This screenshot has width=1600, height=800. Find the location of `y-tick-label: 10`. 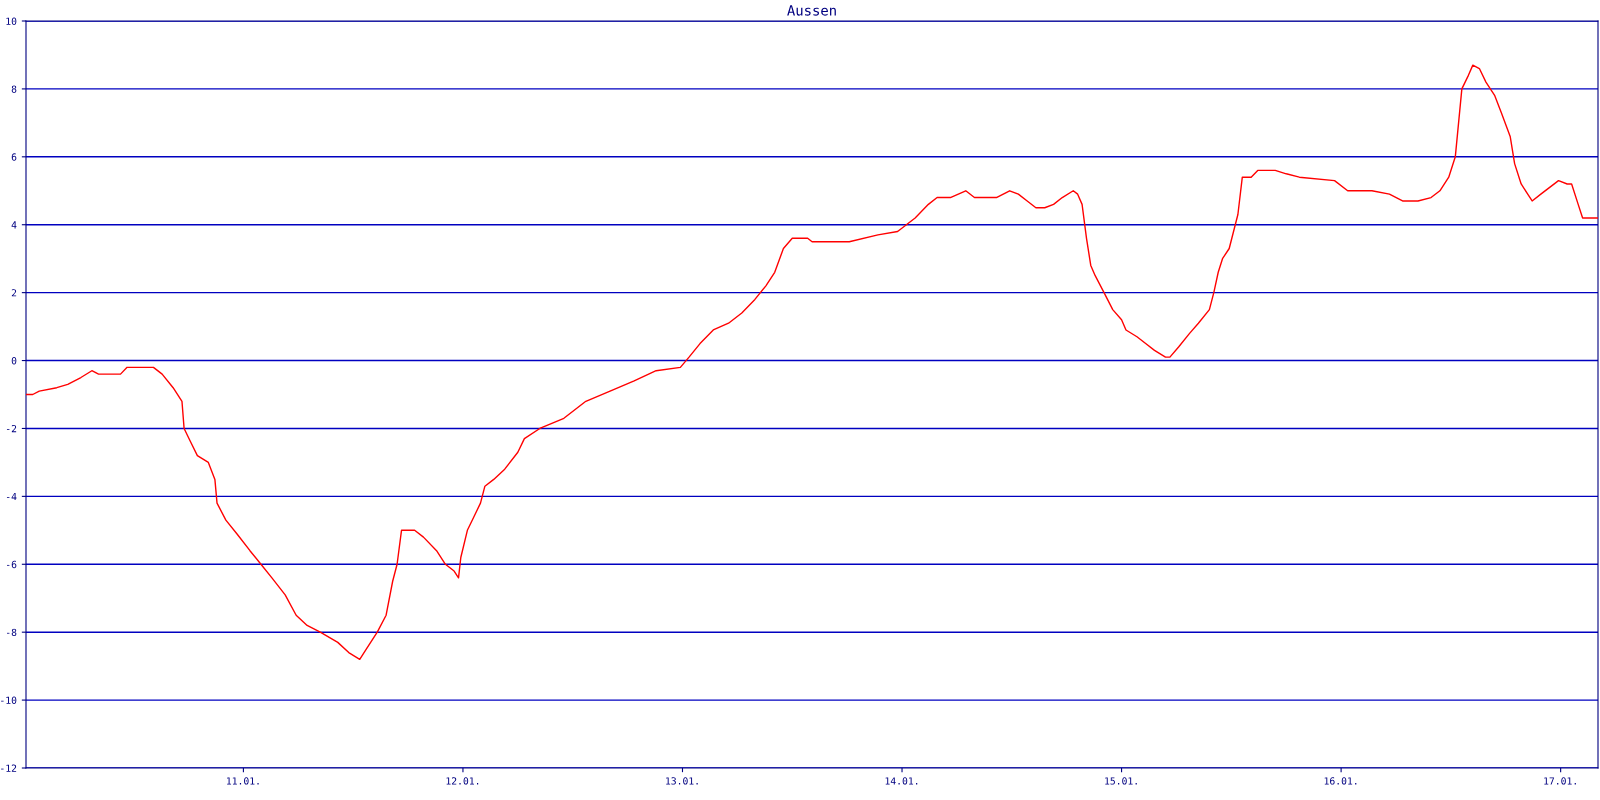

y-tick-label: 10 is located at coordinates (11, 21).